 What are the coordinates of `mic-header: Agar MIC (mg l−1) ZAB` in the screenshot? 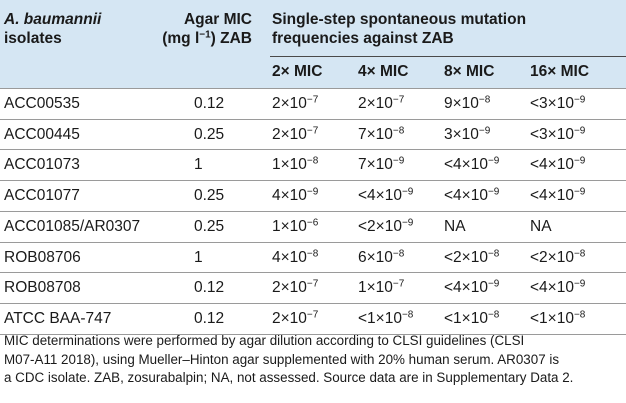 It's located at (200, 29).